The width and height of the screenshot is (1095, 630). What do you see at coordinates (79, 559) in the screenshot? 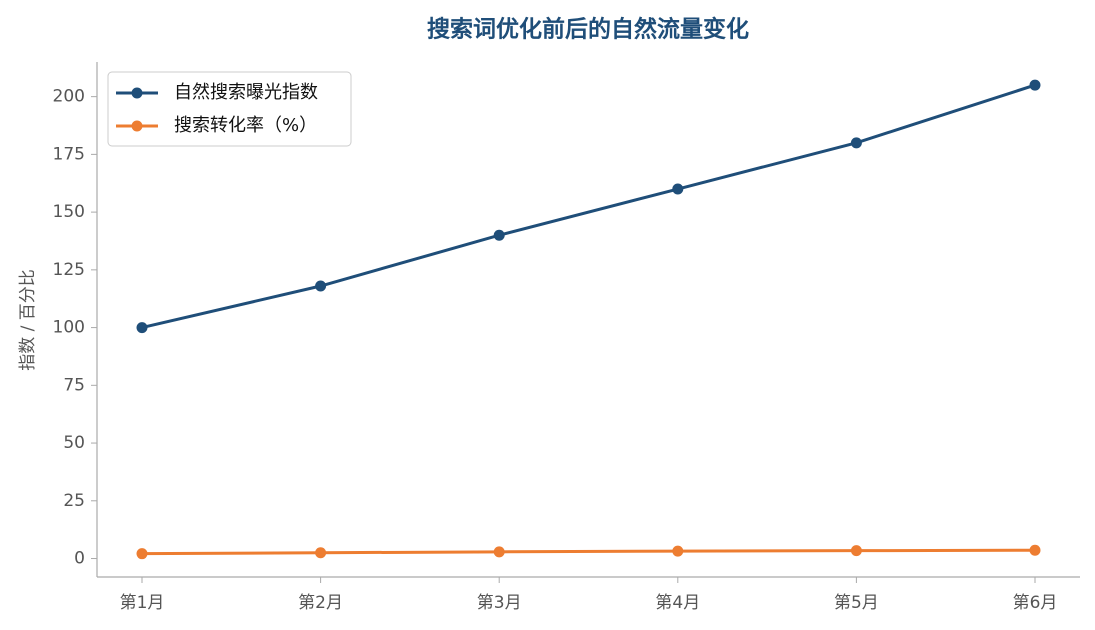
I see `y-tick-label: 0` at bounding box center [79, 559].